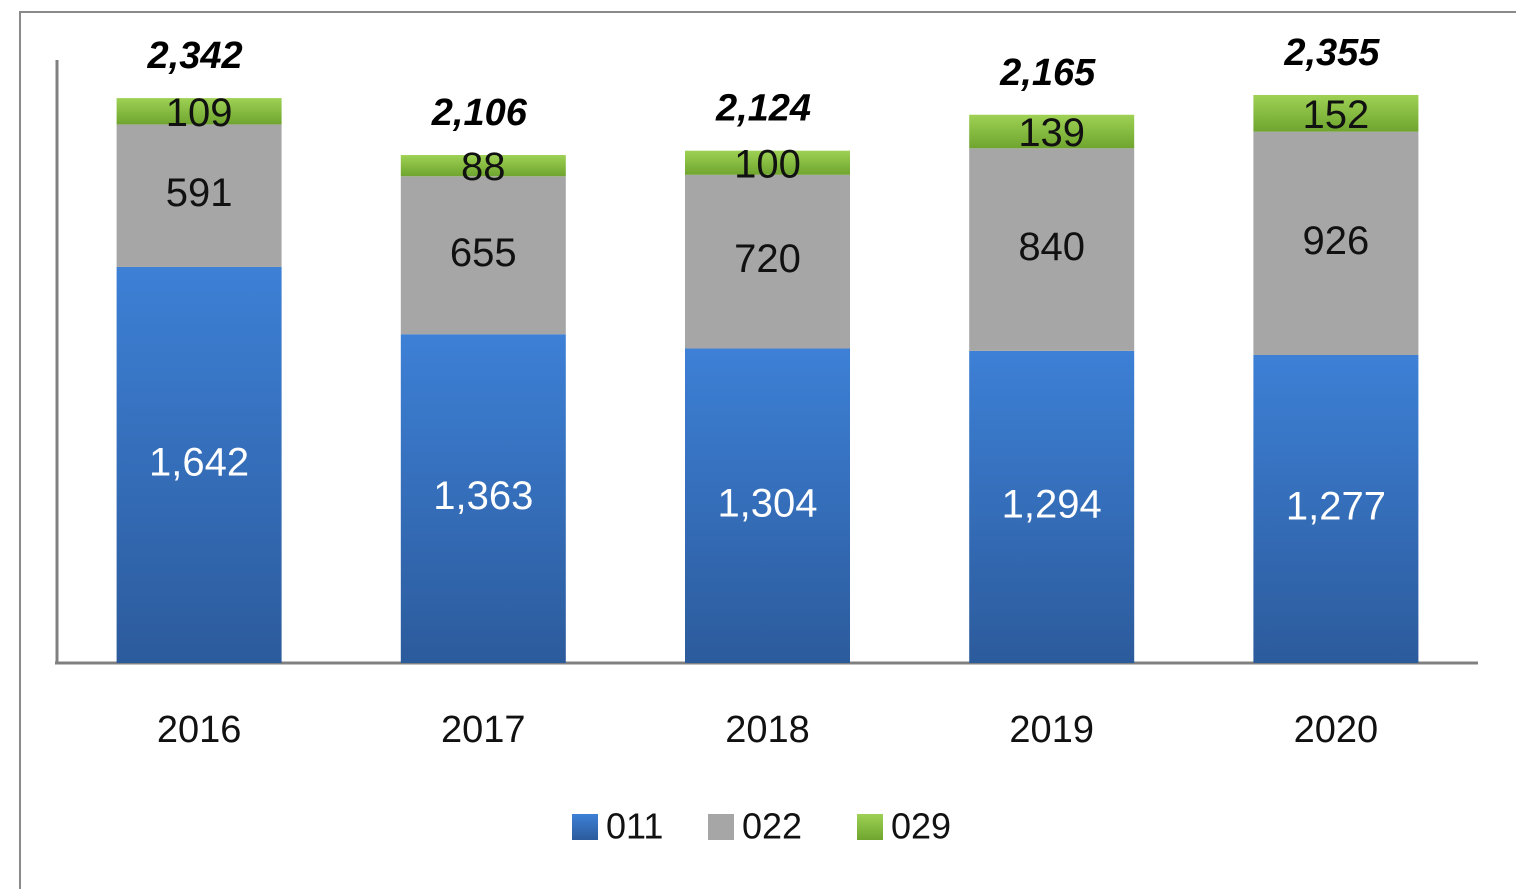 The height and width of the screenshot is (889, 1516). Describe the element at coordinates (1047, 73) in the screenshot. I see `total-label: 2,165` at that location.